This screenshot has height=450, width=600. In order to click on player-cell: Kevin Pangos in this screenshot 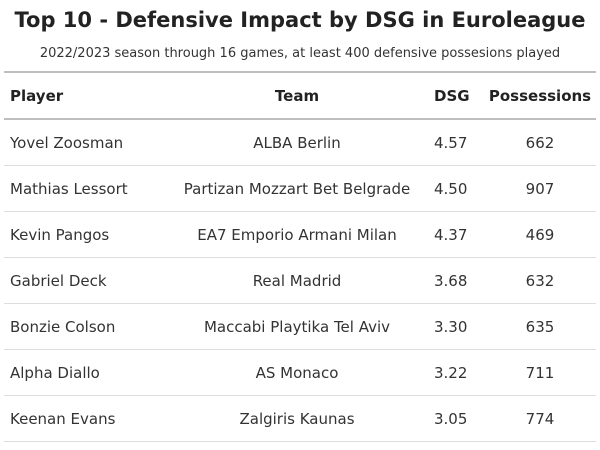, I will do `click(83, 234)`.